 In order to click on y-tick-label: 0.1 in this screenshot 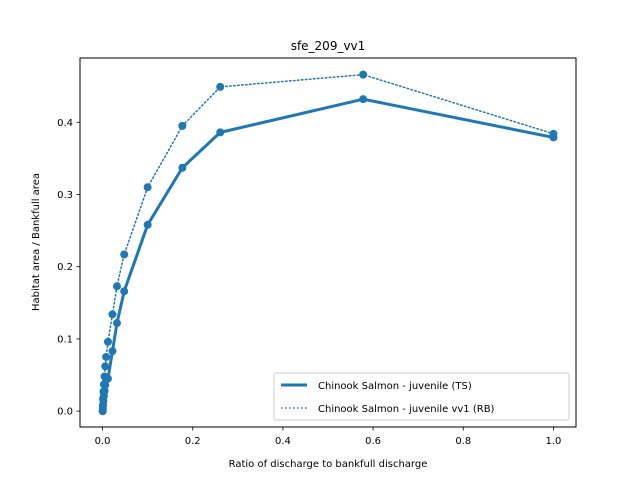, I will do `click(65, 339)`.